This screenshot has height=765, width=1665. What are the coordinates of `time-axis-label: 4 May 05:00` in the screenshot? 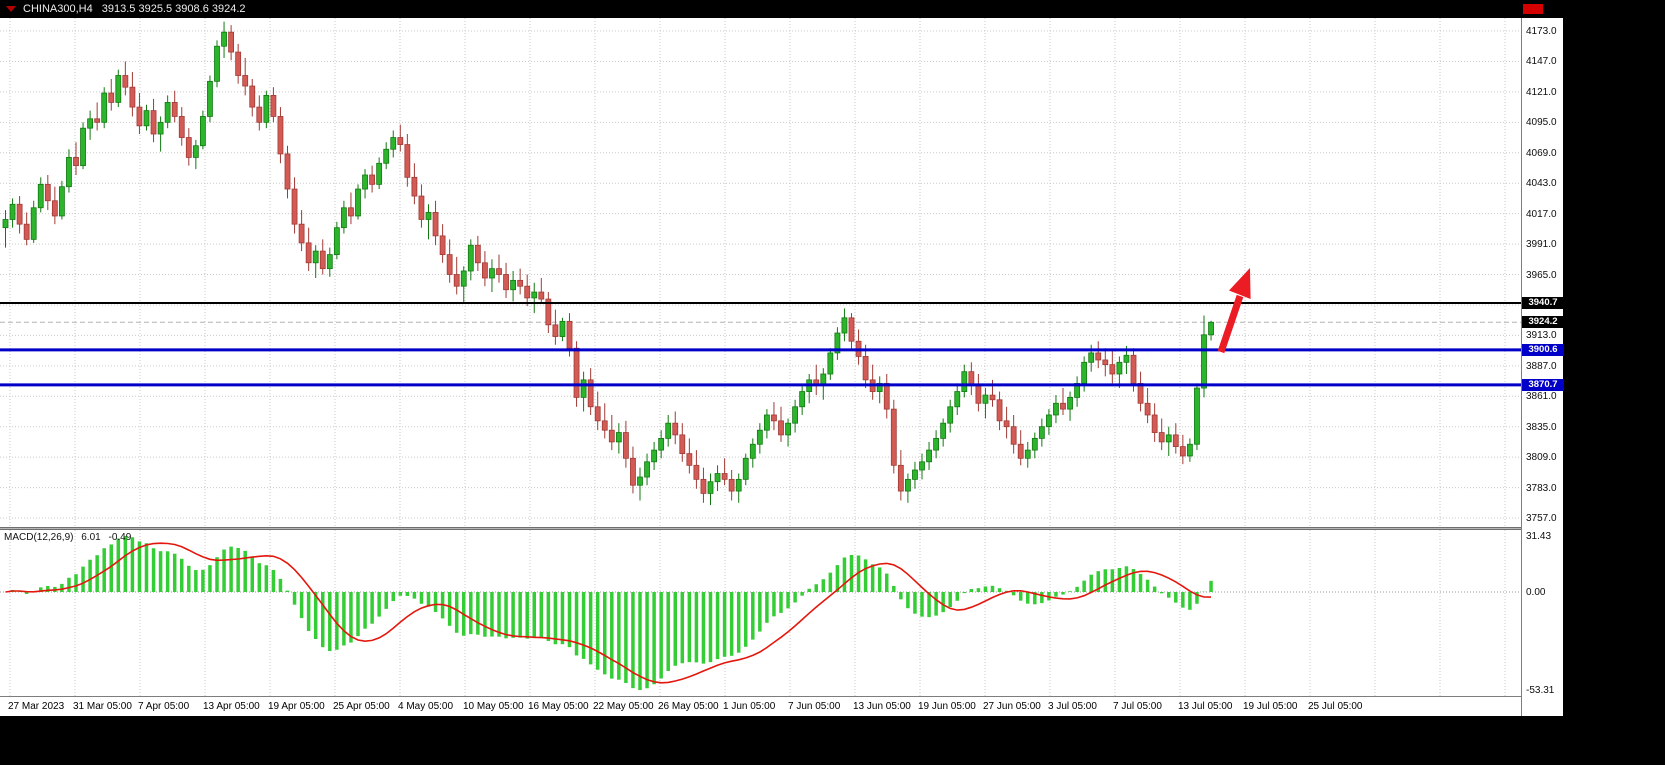 It's located at (426, 706).